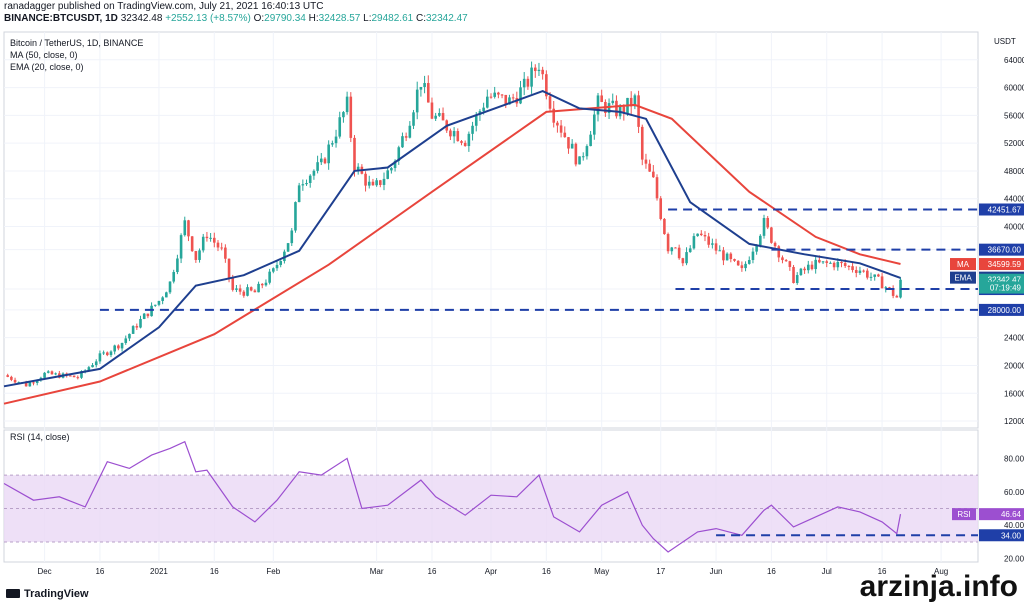 This screenshot has height=604, width=1024. Describe the element at coordinates (1001, 535) in the screenshot. I see `rsi-level-tag` at that location.